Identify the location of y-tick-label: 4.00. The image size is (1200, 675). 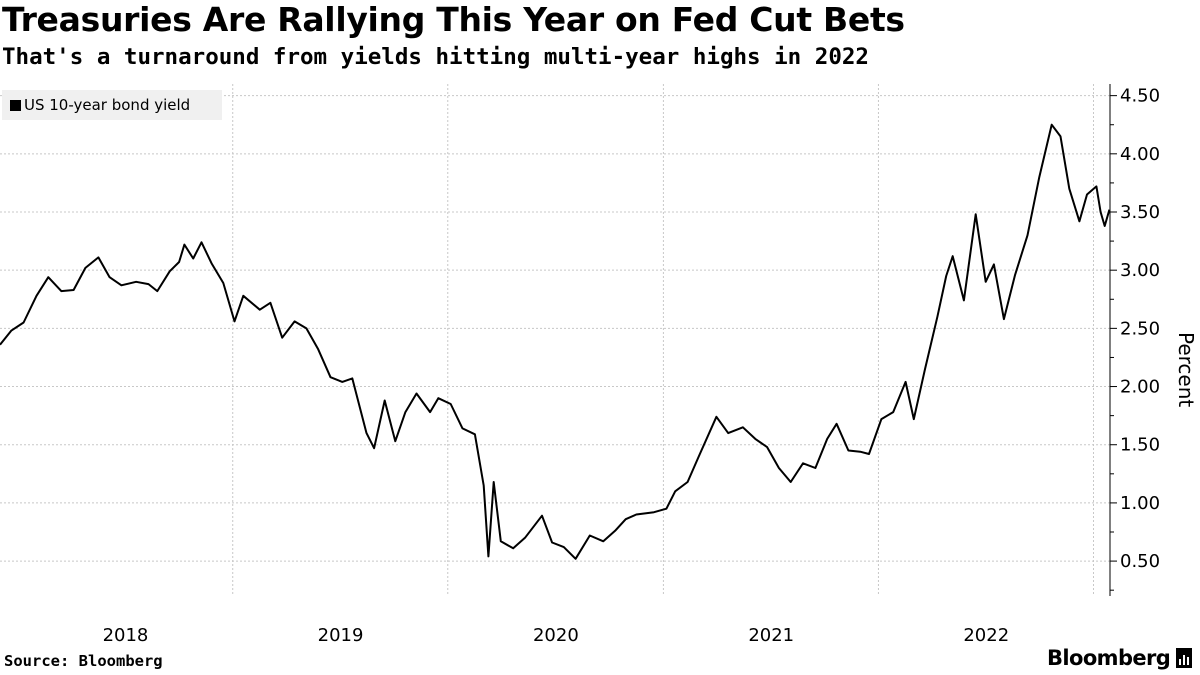
(1140, 154).